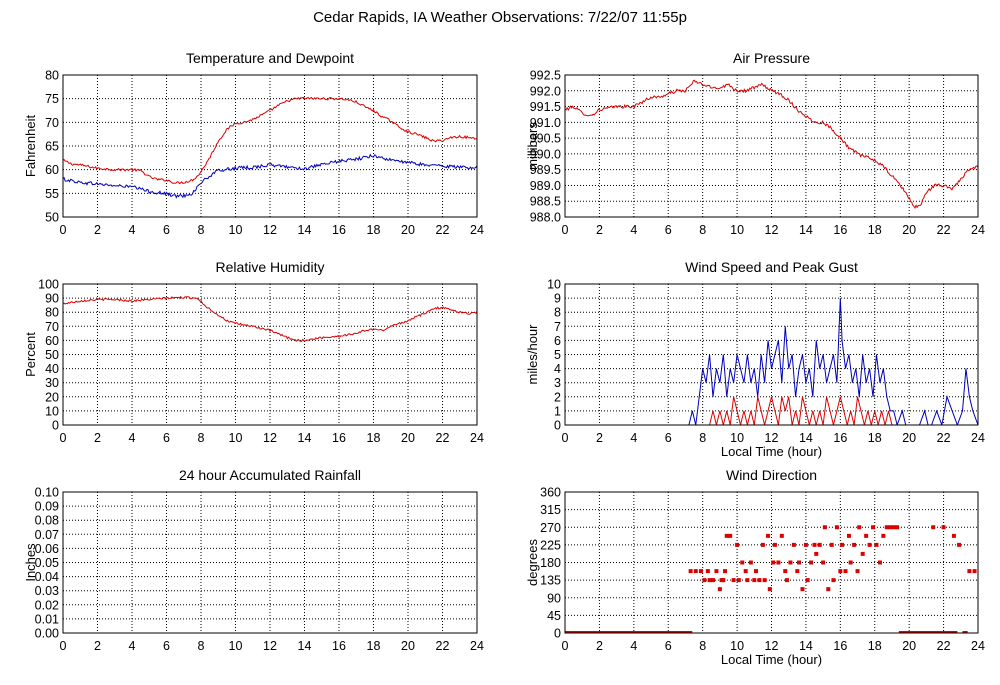 Image resolution: width=1000 pixels, height=685 pixels. What do you see at coordinates (47, 577) in the screenshot?
I see `y-tick-label: 0.04` at bounding box center [47, 577].